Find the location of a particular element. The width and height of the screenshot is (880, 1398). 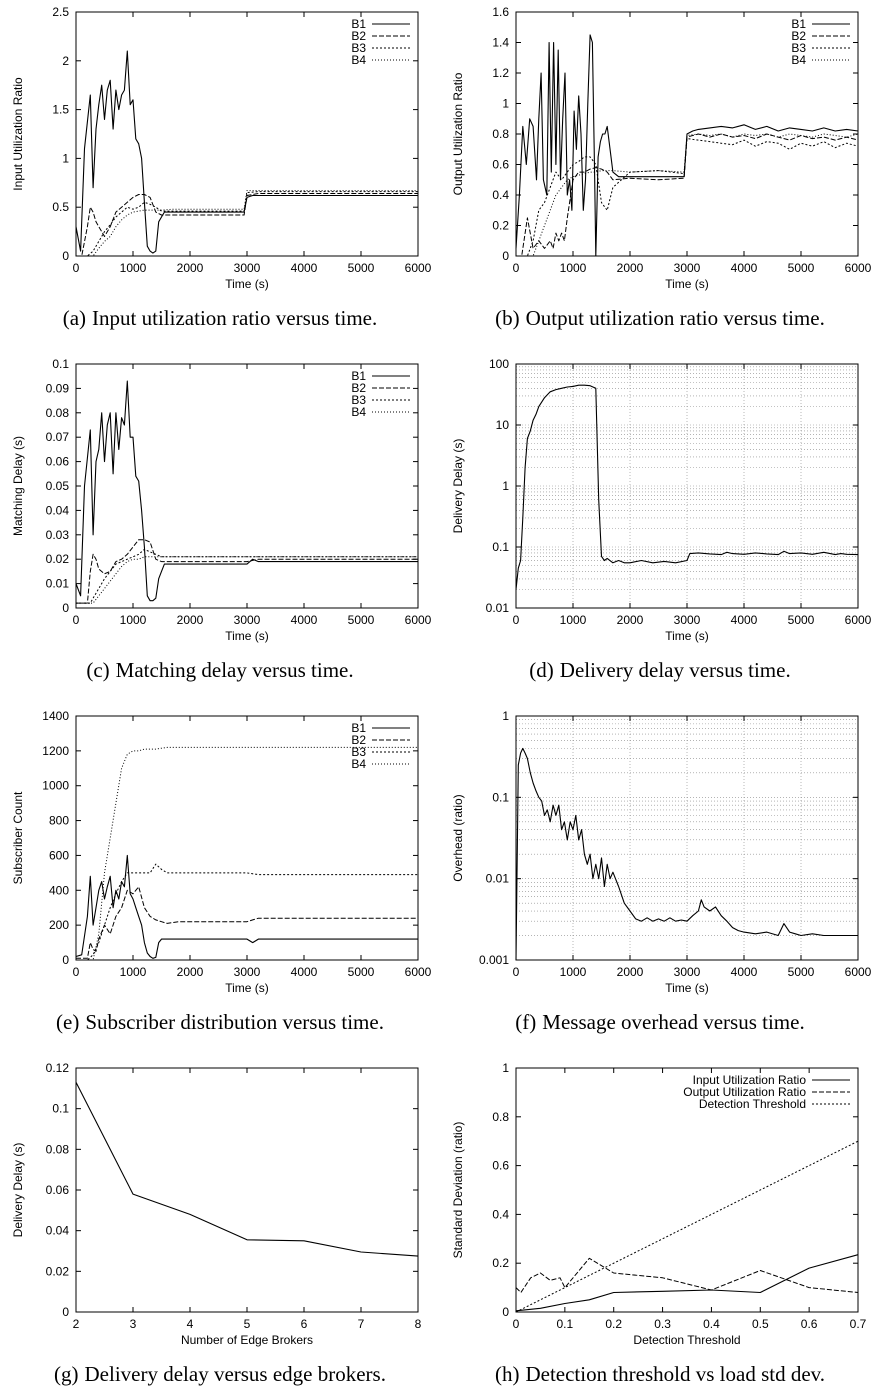

series-line-b3 is located at coordinates (247, 224).